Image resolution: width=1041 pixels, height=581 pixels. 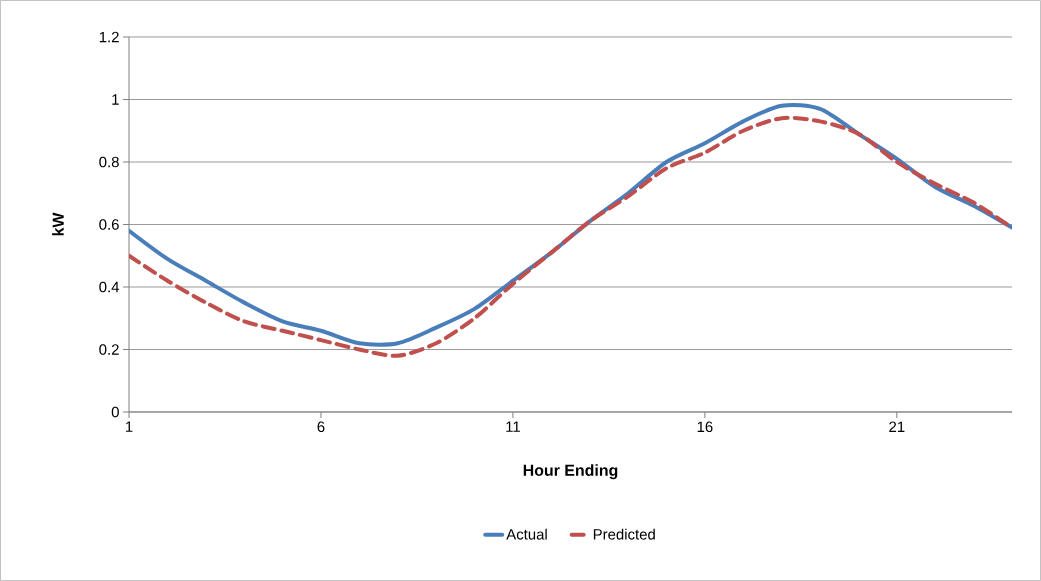 I want to click on x-tick-label: 11, so click(x=513, y=426).